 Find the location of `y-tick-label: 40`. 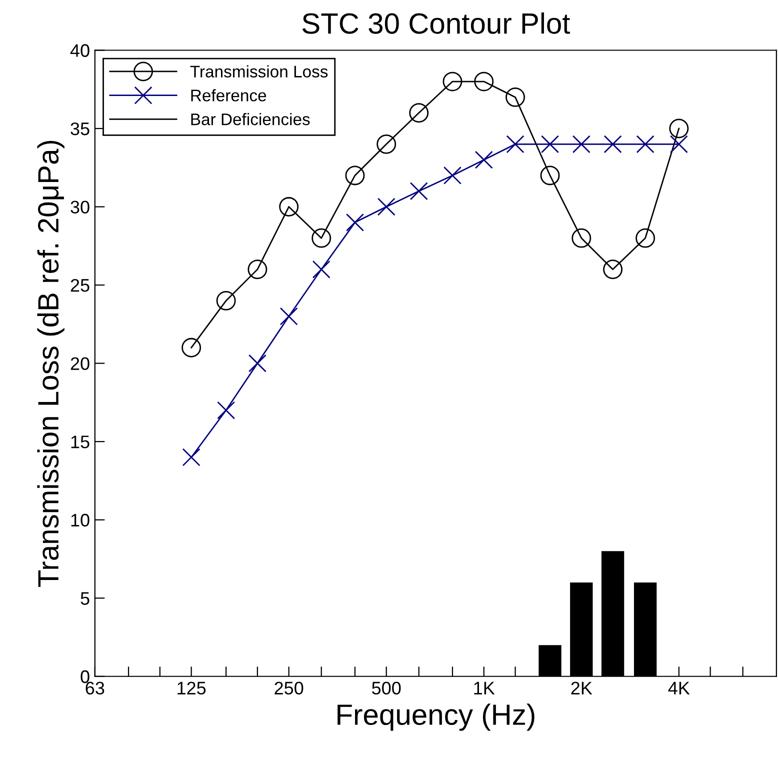

y-tick-label: 40 is located at coordinates (80, 50).